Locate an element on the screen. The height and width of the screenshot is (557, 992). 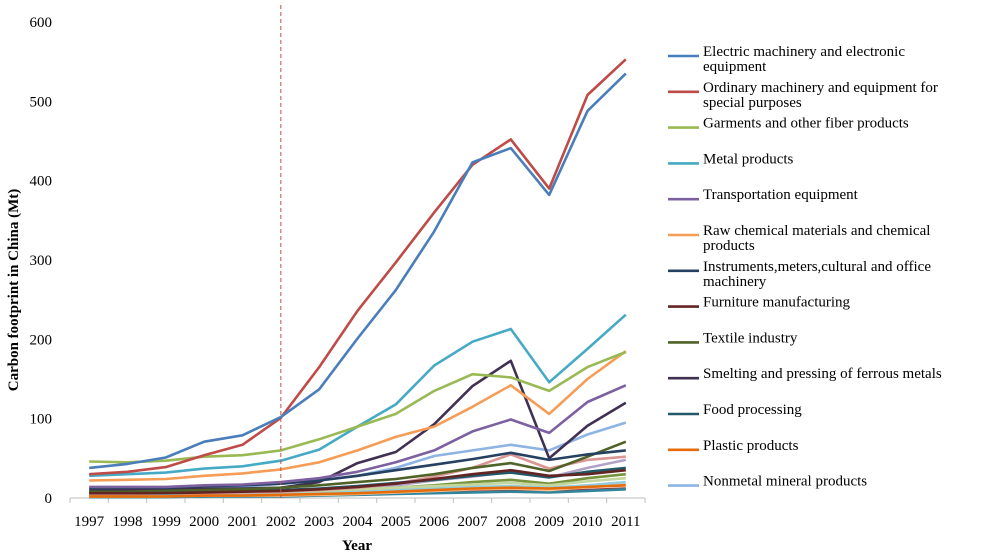
y-tick-label: 0 is located at coordinates (49, 499).